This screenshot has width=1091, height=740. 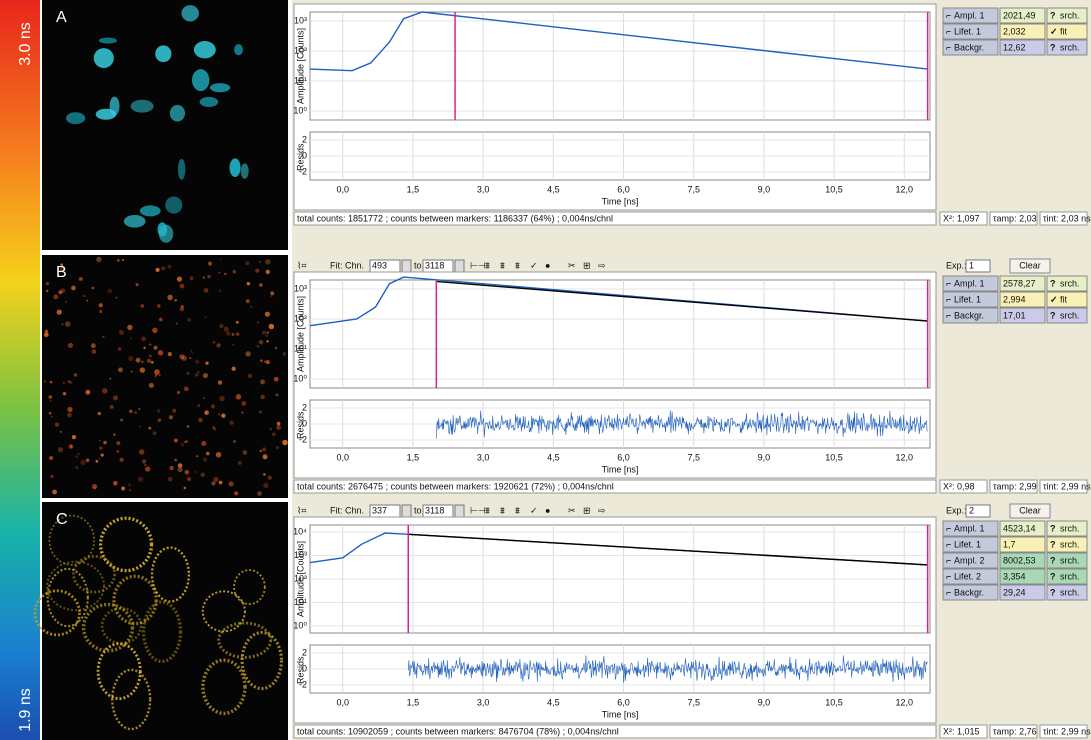 I want to click on param-status-icon: ✓, so click(x=1054, y=31).